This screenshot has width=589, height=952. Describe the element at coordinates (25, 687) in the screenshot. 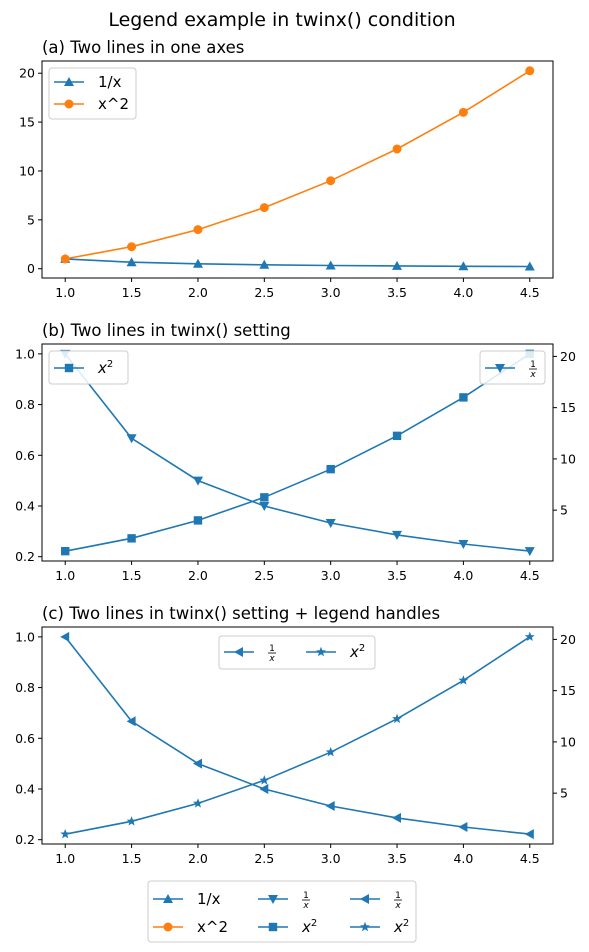

I see `y-tick-label: 0.8` at that location.